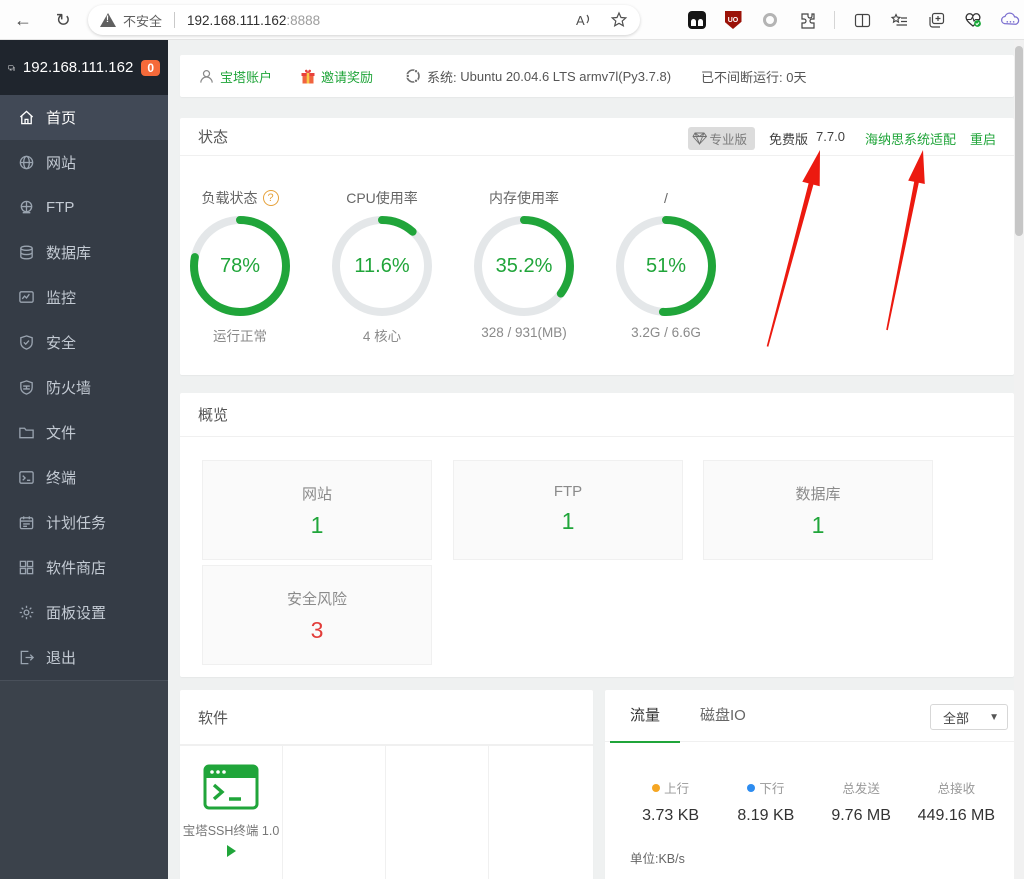 Image resolution: width=1024 pixels, height=879 pixels. Describe the element at coordinates (26, 567) in the screenshot. I see `grid-icon` at that location.